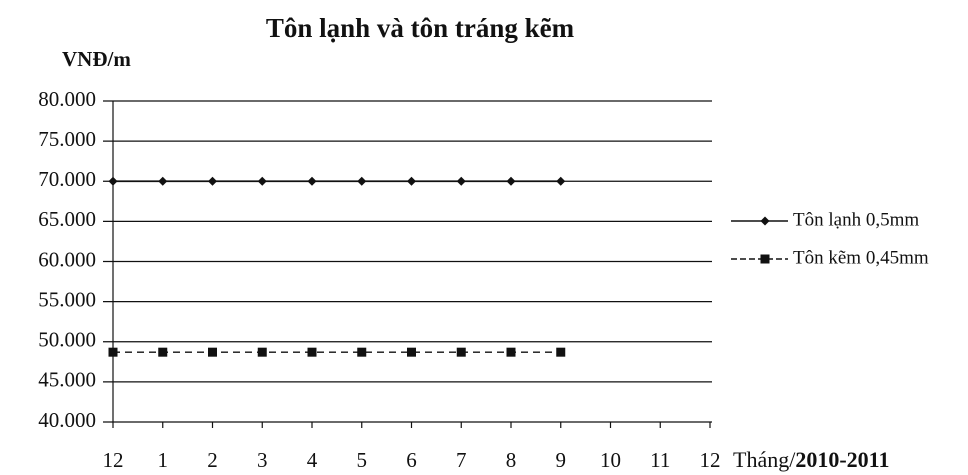 The height and width of the screenshot is (475, 968). What do you see at coordinates (67, 219) in the screenshot?
I see `y-tick-label: 65.000` at bounding box center [67, 219].